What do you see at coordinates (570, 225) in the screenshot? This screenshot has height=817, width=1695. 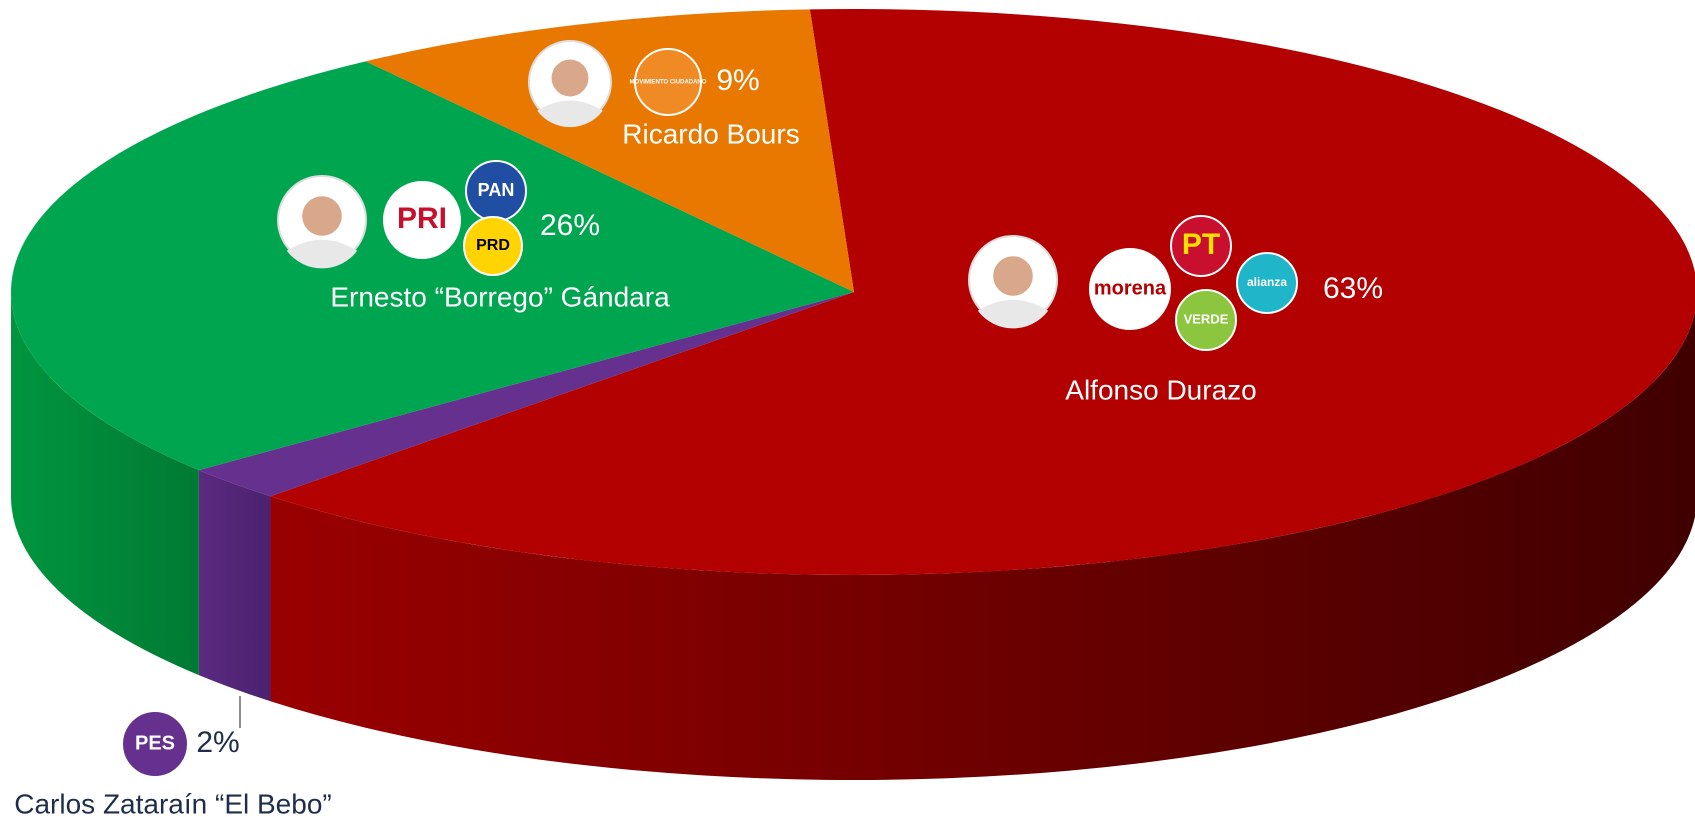 I see `value-label: 26%` at bounding box center [570, 225].